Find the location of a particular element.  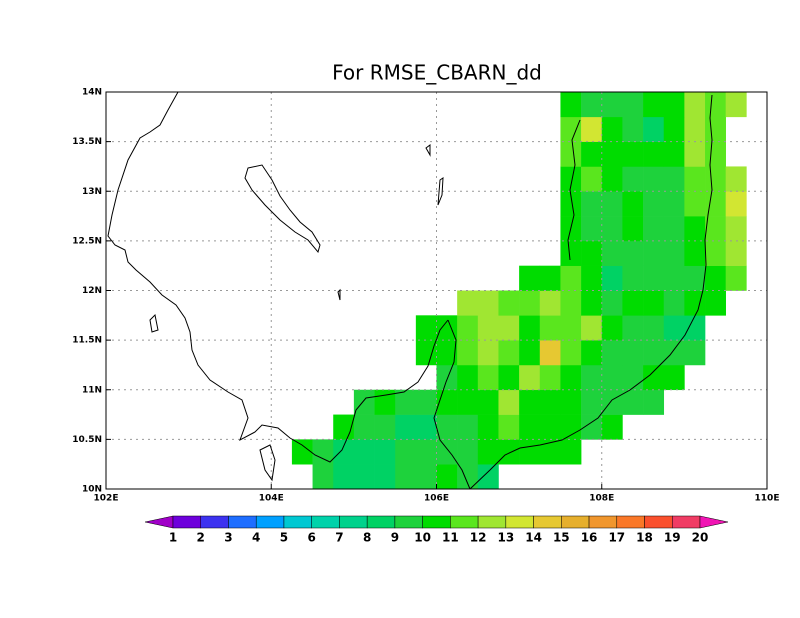

colorbar-label: 15 is located at coordinates (561, 538).